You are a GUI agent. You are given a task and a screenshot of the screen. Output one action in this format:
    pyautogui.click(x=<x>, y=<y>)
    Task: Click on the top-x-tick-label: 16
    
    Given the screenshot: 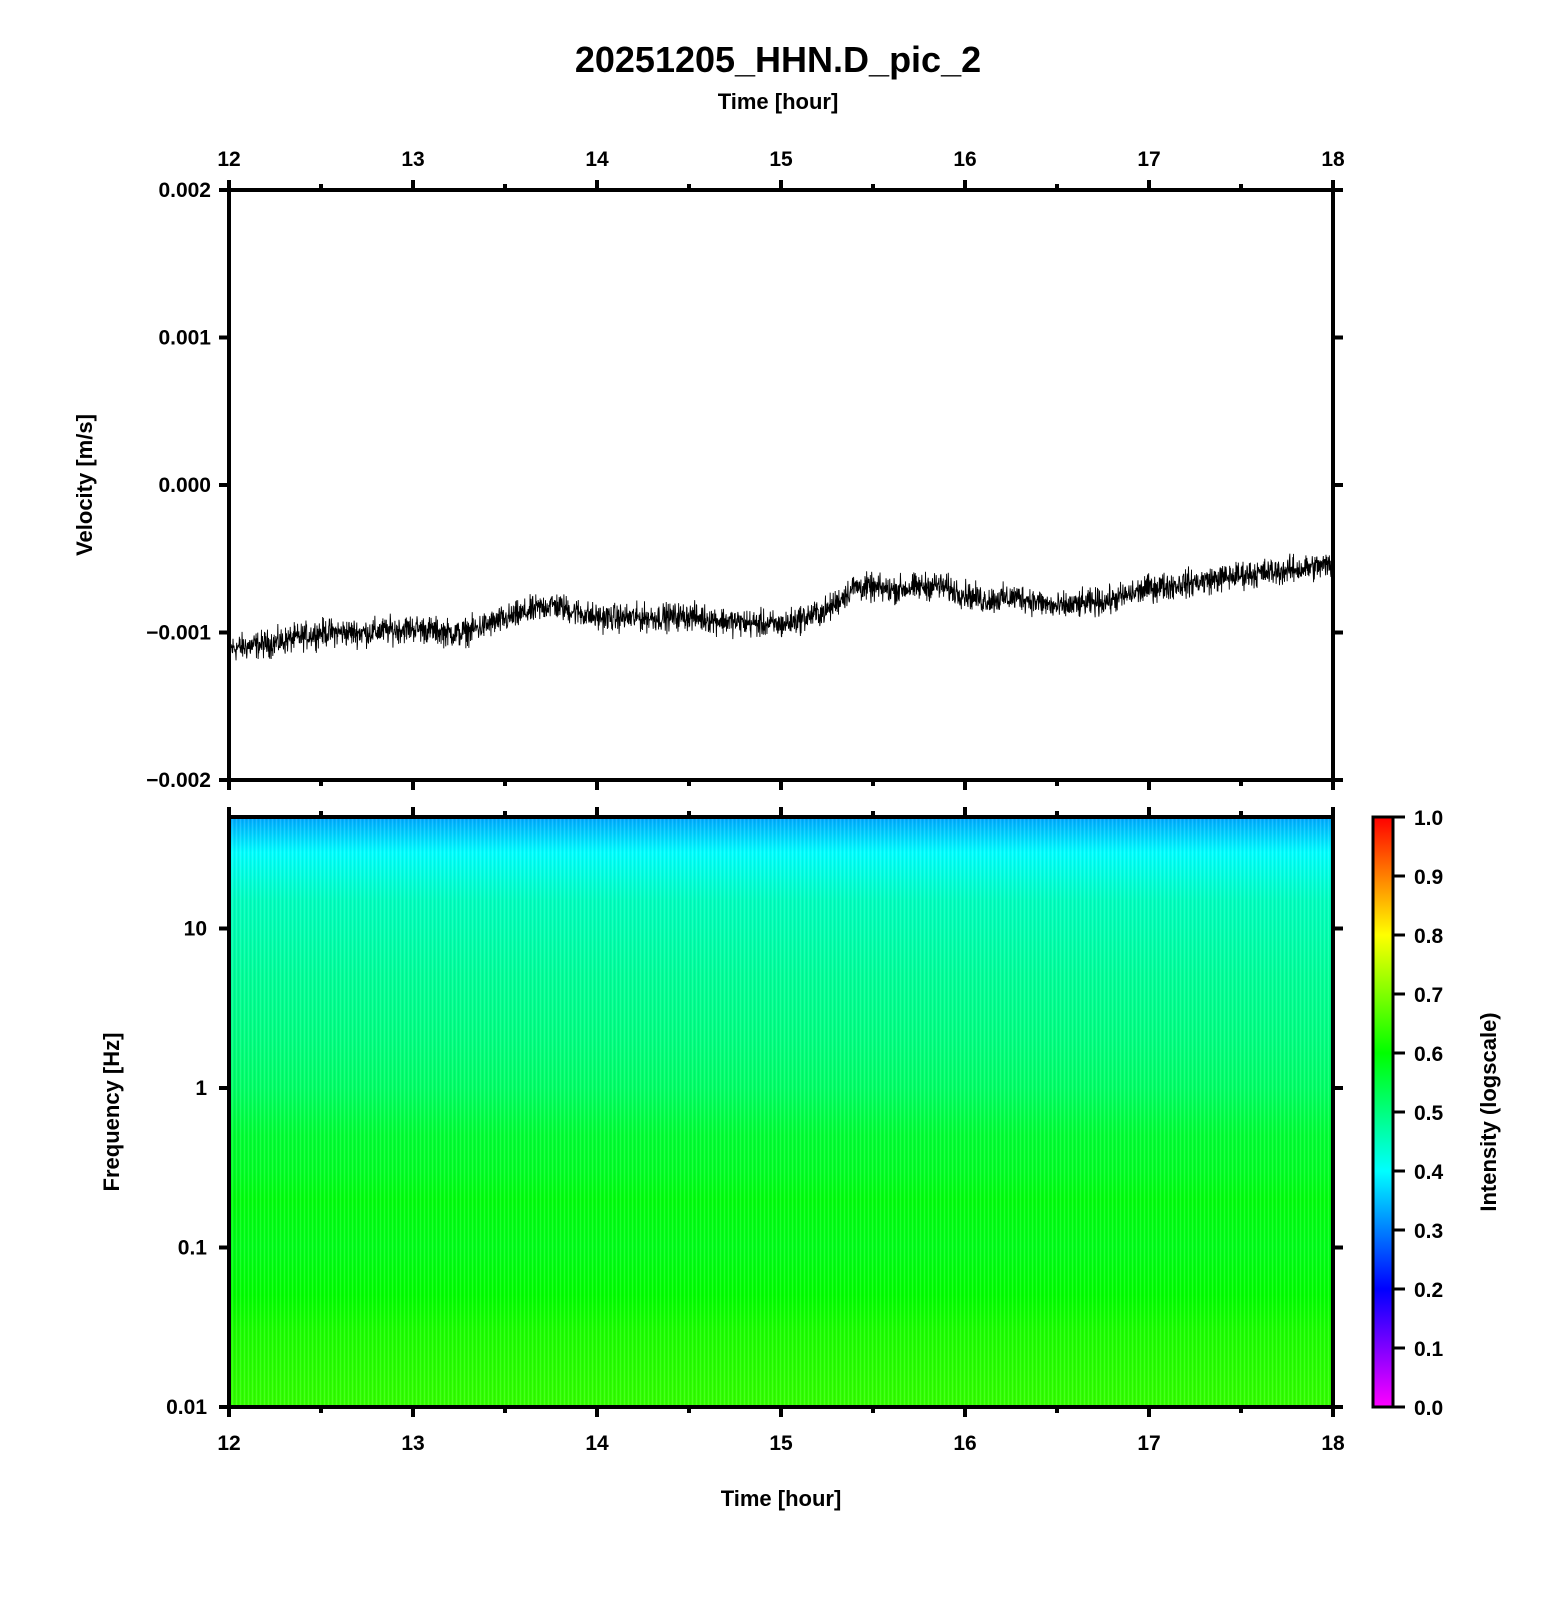 What is the action you would take?
    pyautogui.click(x=964, y=159)
    